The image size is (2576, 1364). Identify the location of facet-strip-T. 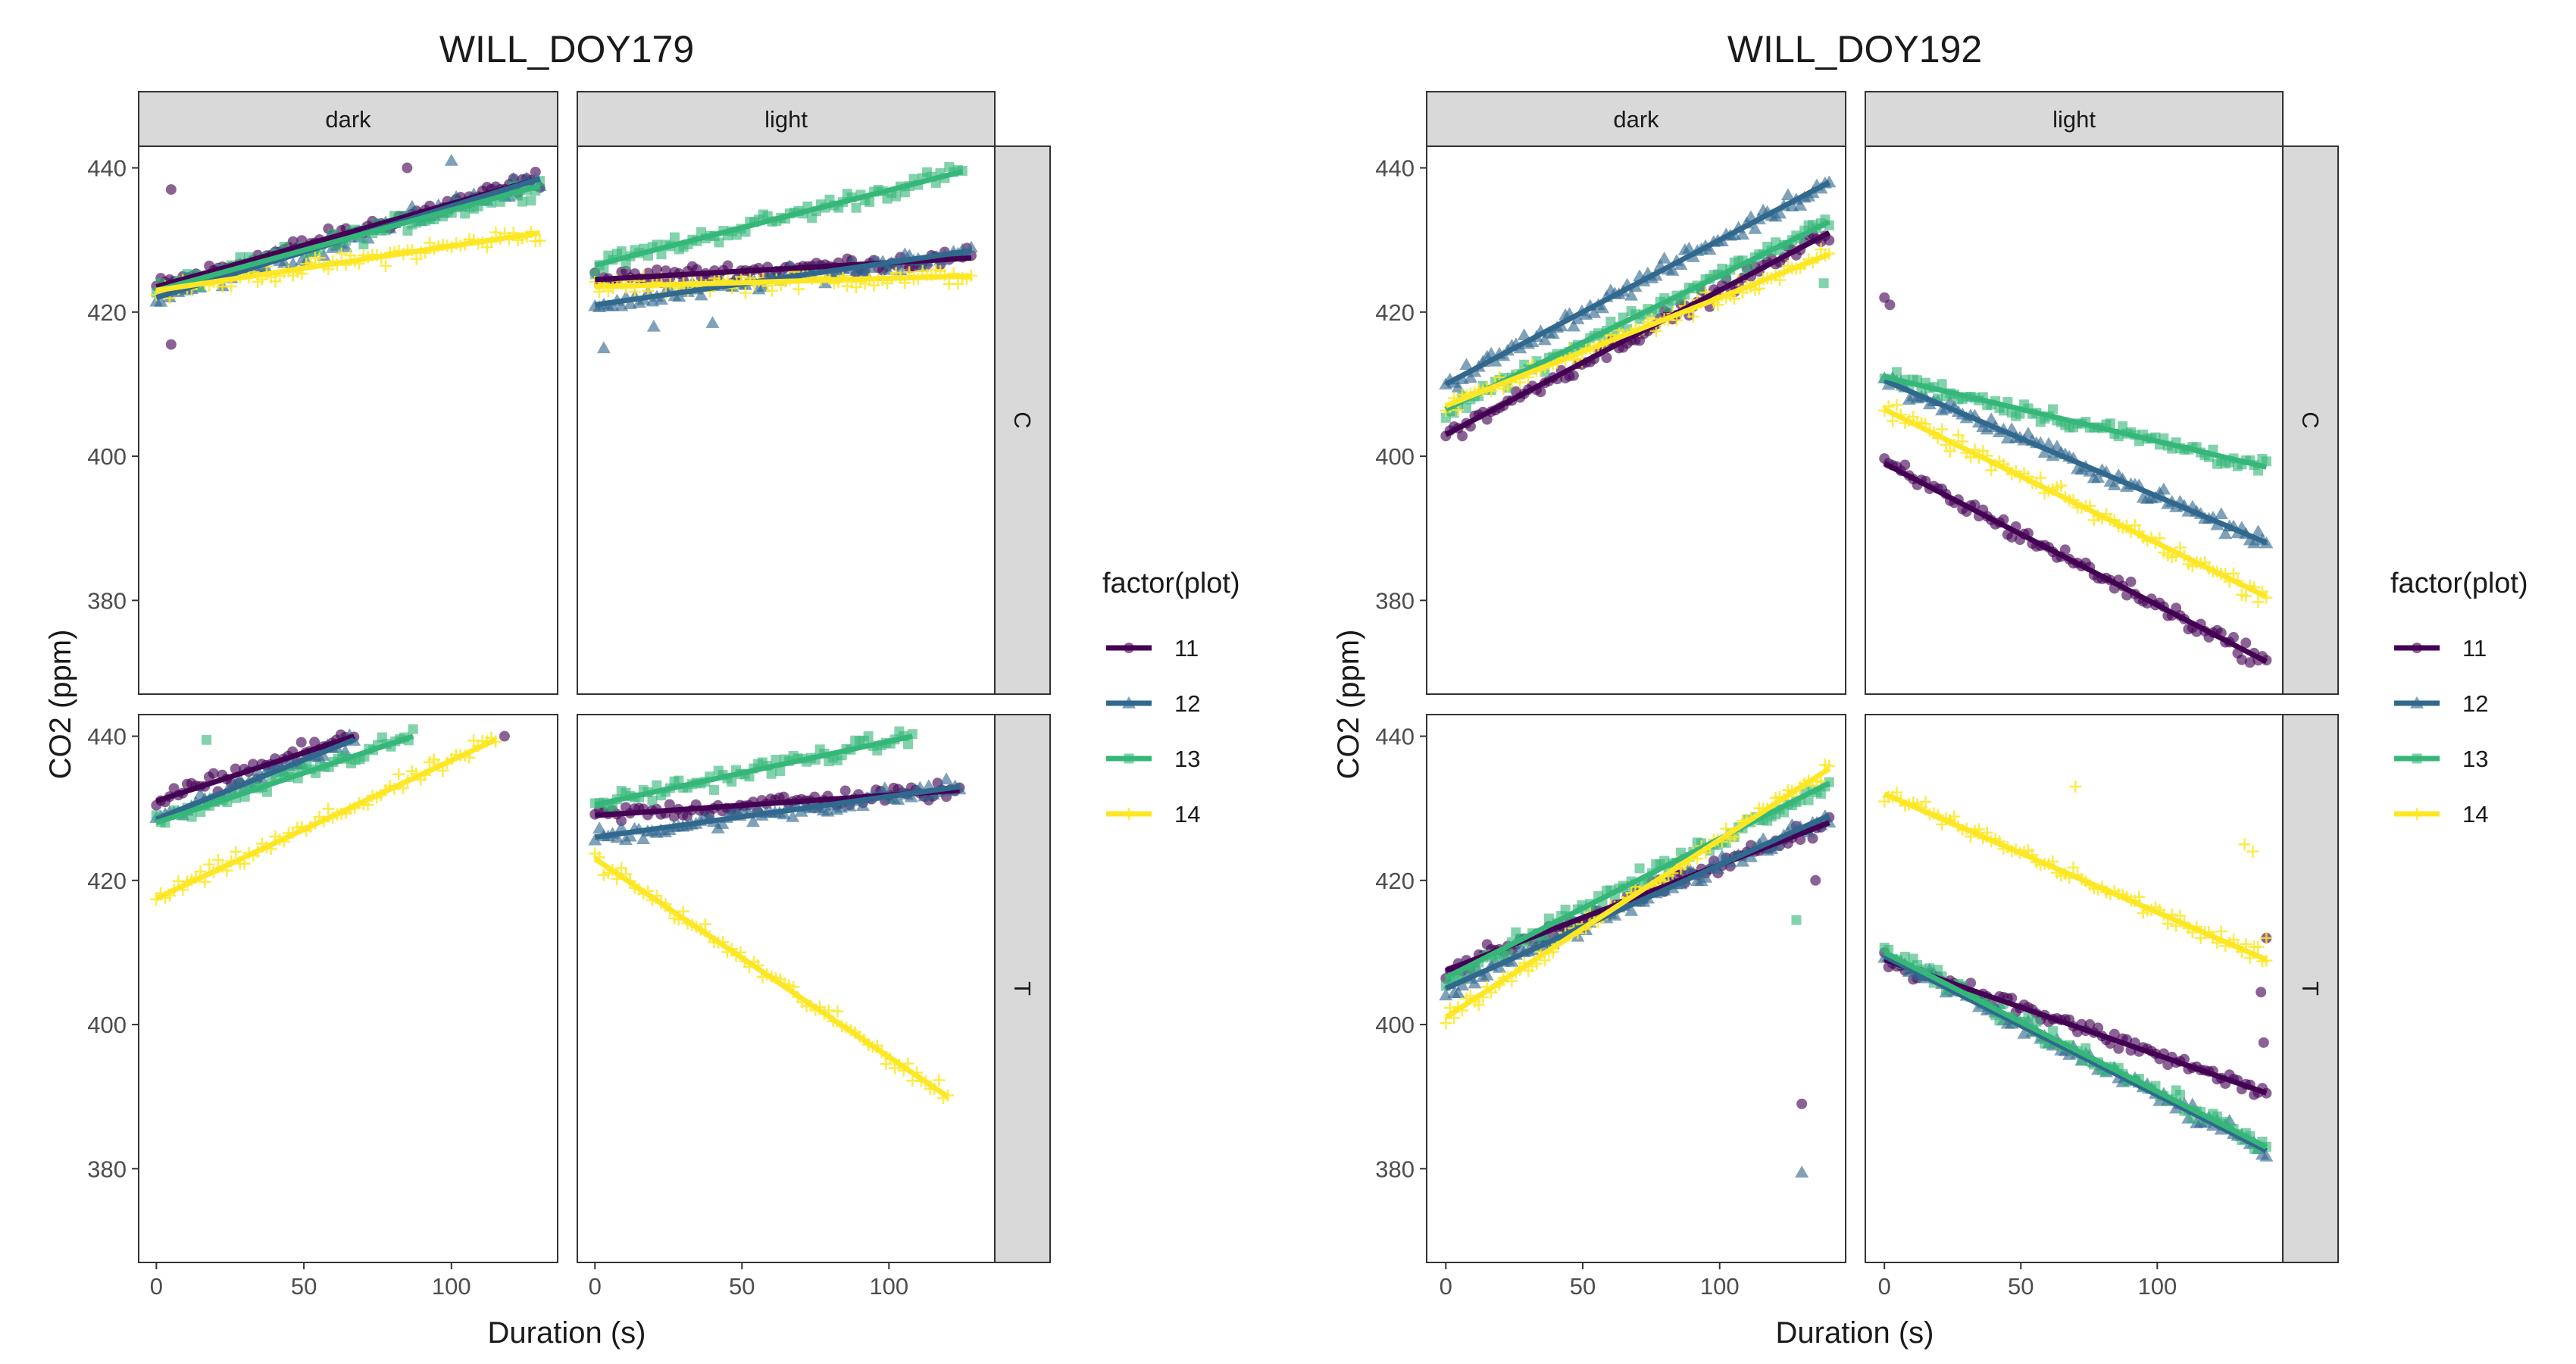
(1022, 988).